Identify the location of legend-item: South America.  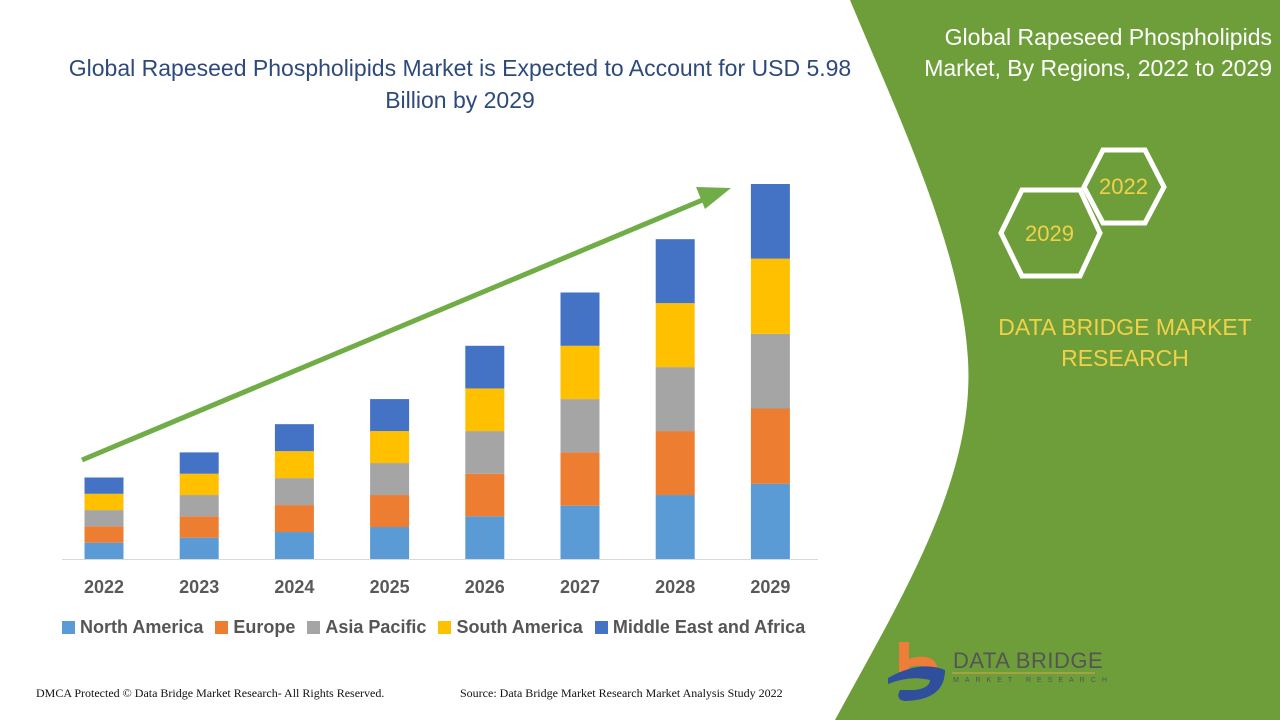
(510, 627).